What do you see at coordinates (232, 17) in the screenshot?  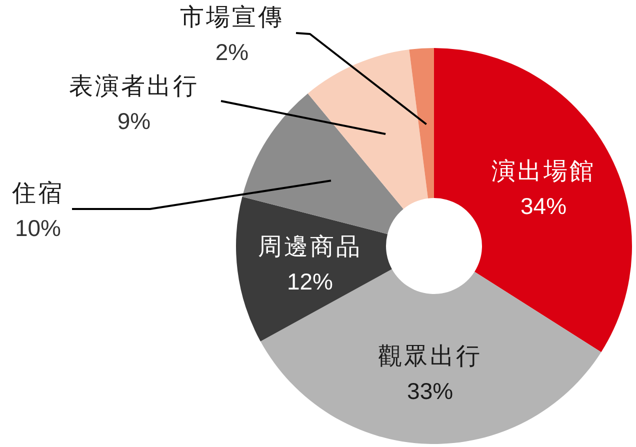 I see `slice-label: 市場宣傳` at bounding box center [232, 17].